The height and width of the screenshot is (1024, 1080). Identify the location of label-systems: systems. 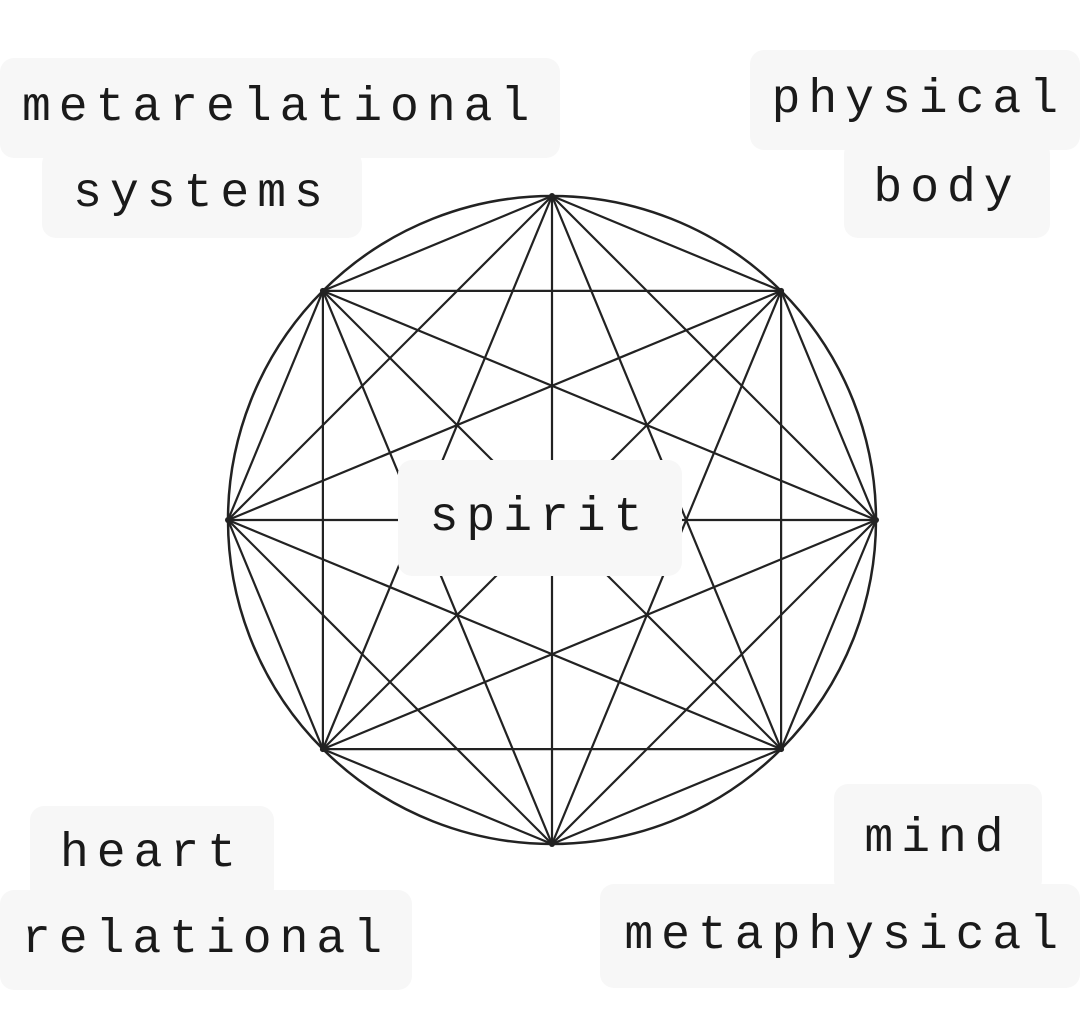
(202, 194).